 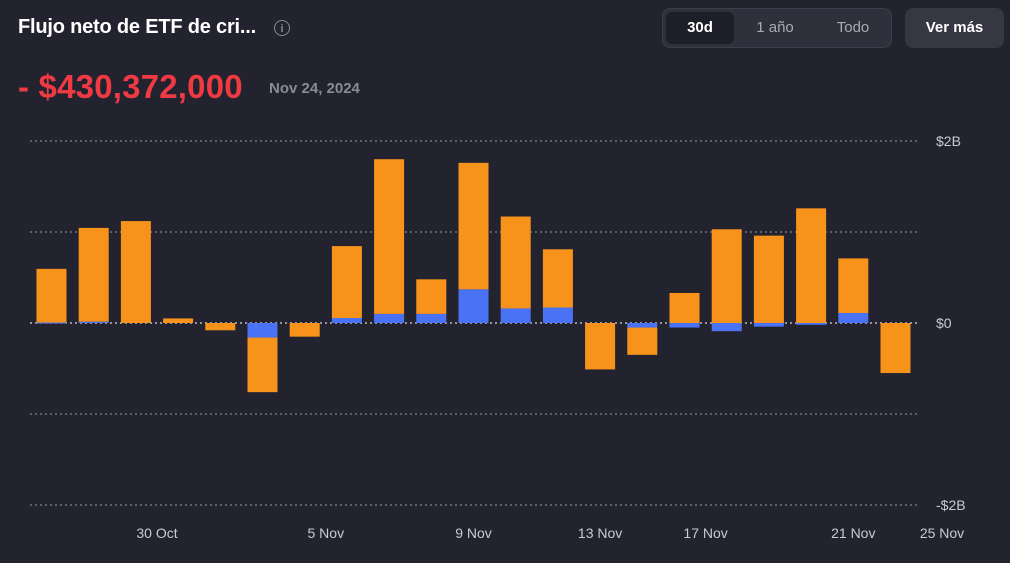 I want to click on y-tick-label: $0, so click(x=944, y=323).